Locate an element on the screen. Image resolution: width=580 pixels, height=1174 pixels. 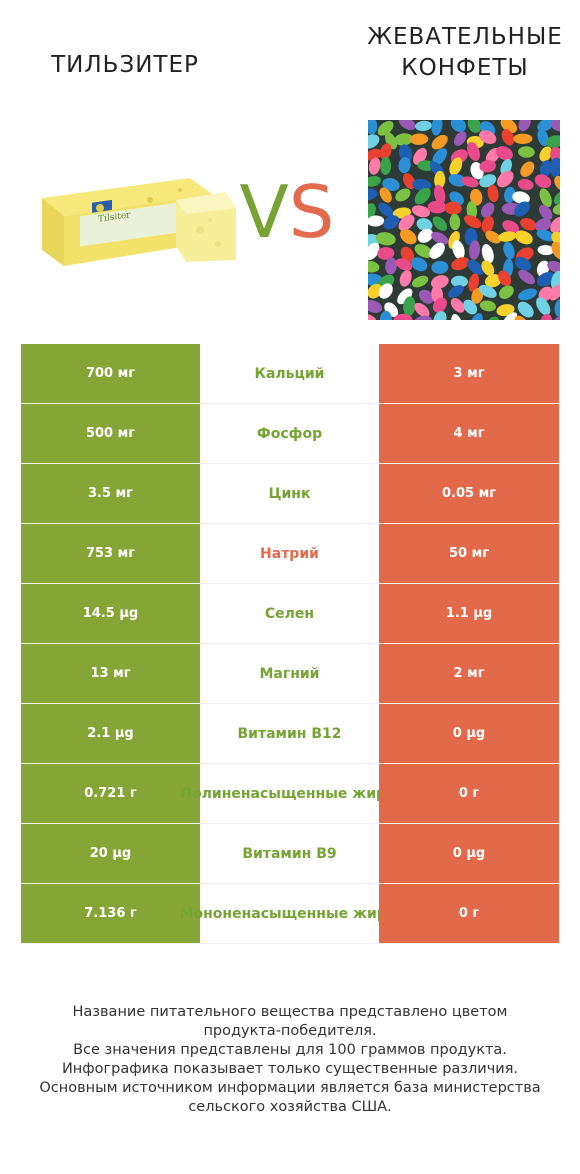
vs-s-letter: S is located at coordinates (311, 212).